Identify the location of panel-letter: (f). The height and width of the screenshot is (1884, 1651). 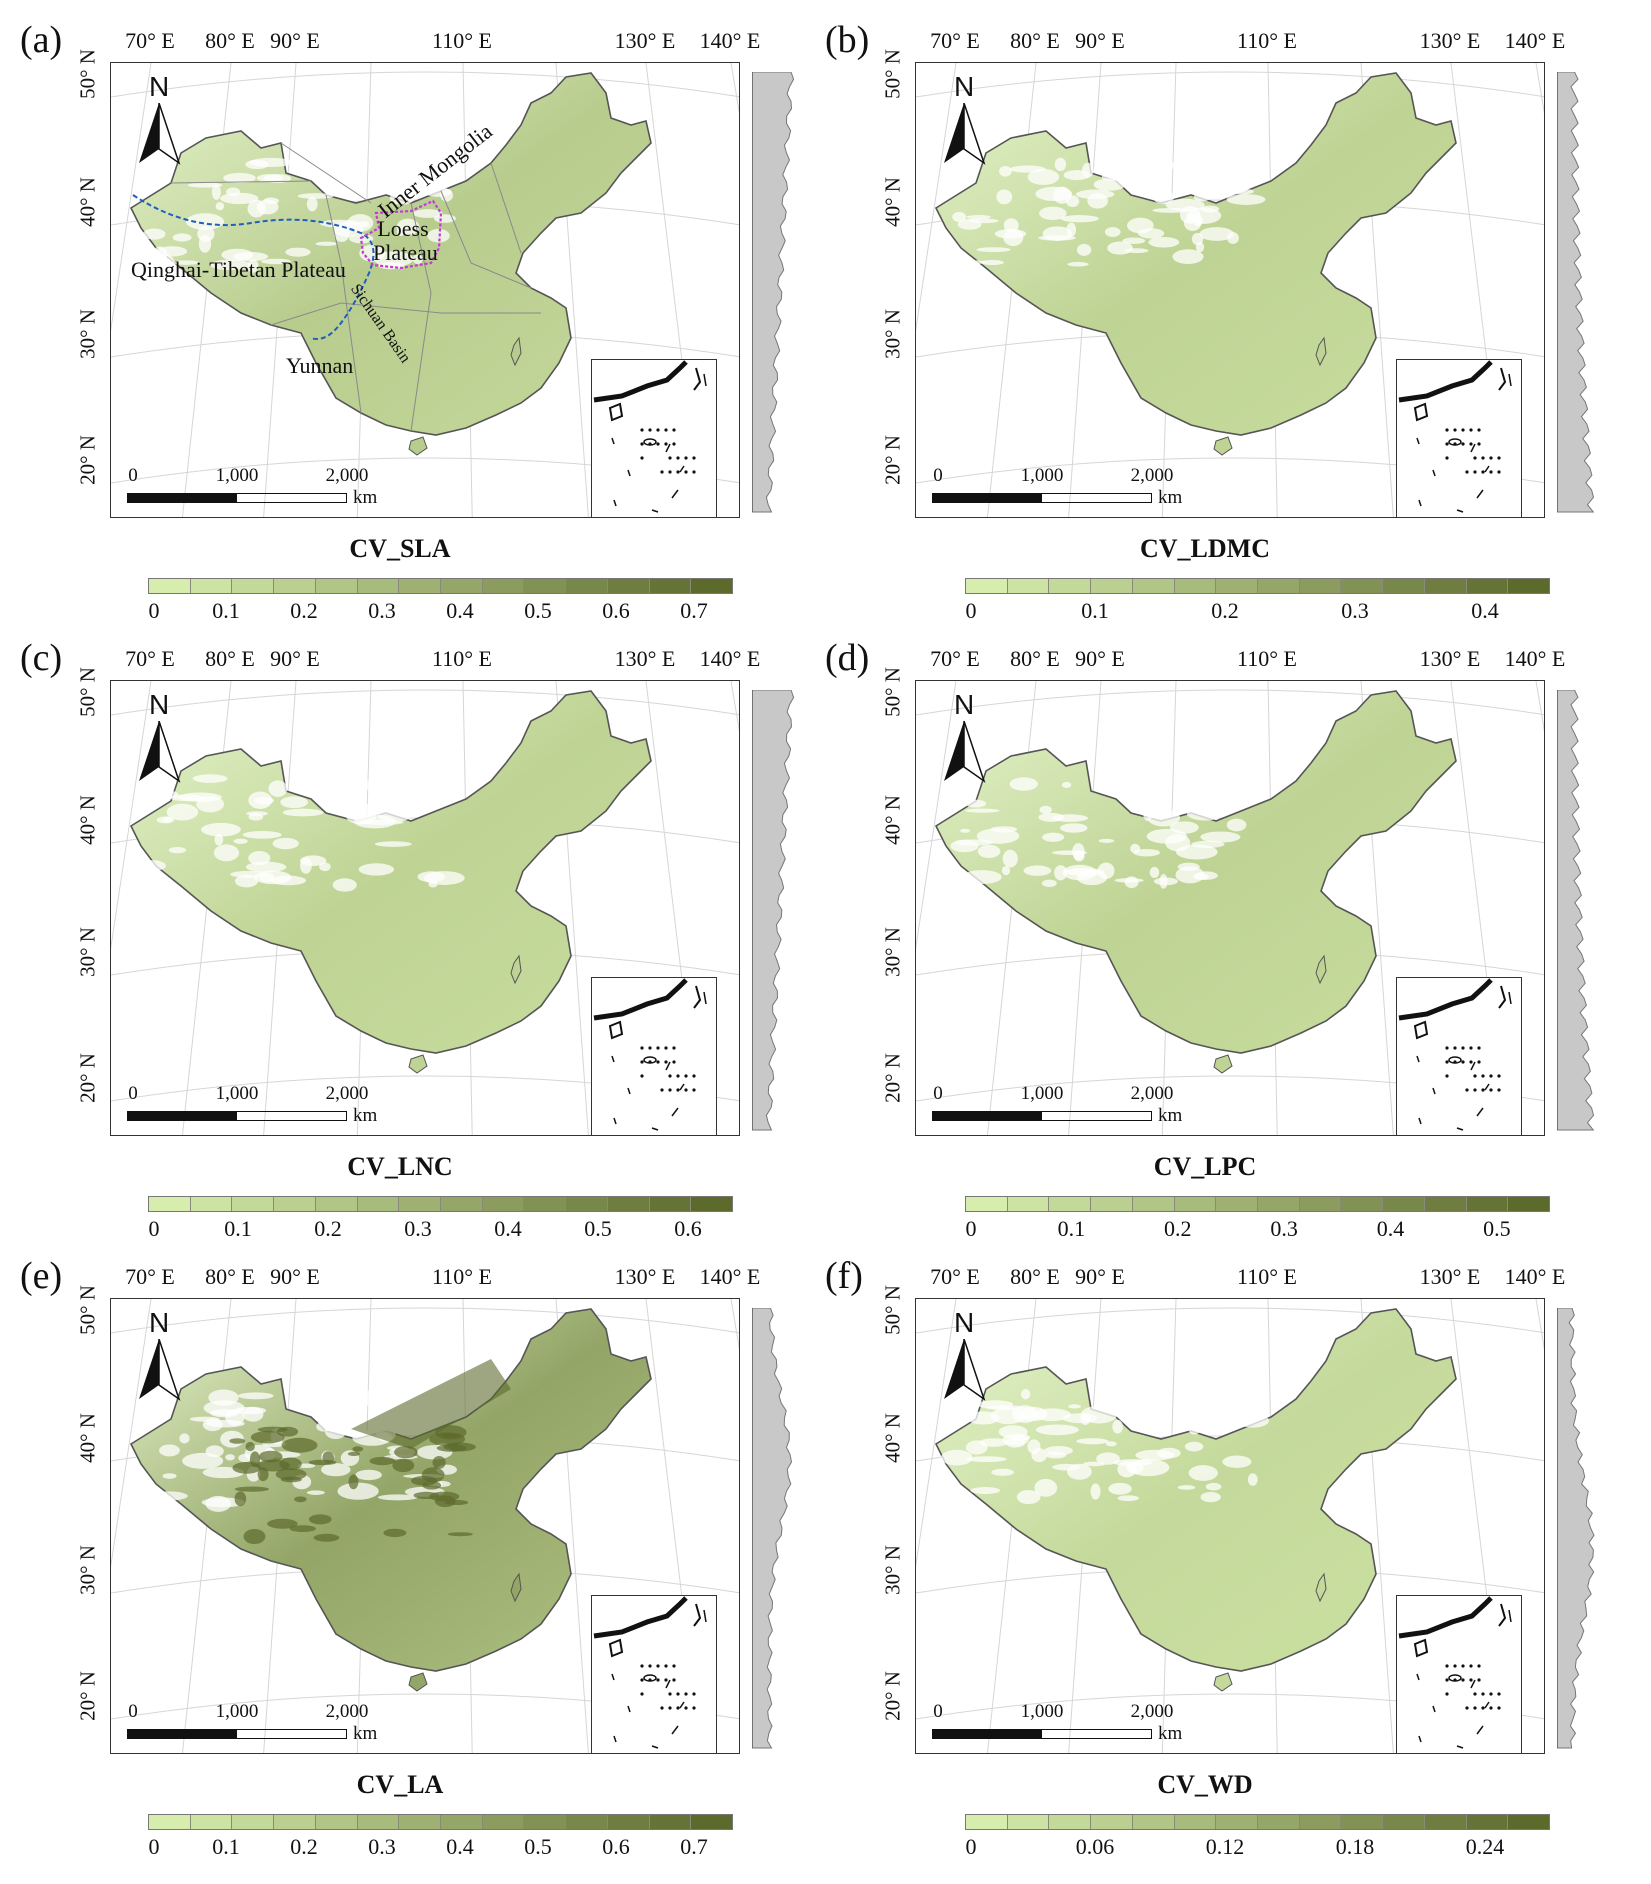
(844, 1276).